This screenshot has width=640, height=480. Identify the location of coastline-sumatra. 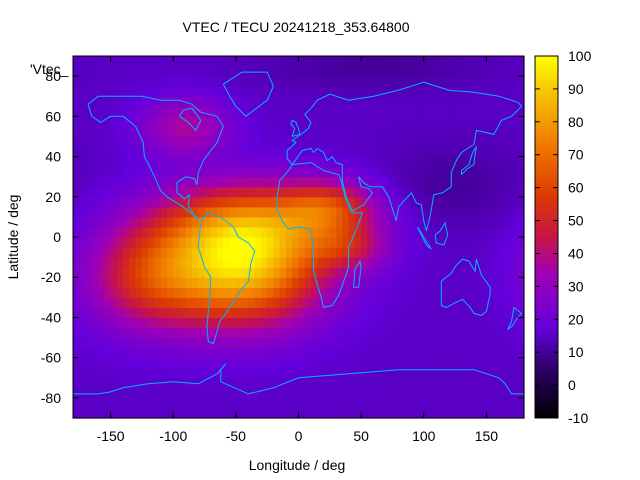
(424, 238).